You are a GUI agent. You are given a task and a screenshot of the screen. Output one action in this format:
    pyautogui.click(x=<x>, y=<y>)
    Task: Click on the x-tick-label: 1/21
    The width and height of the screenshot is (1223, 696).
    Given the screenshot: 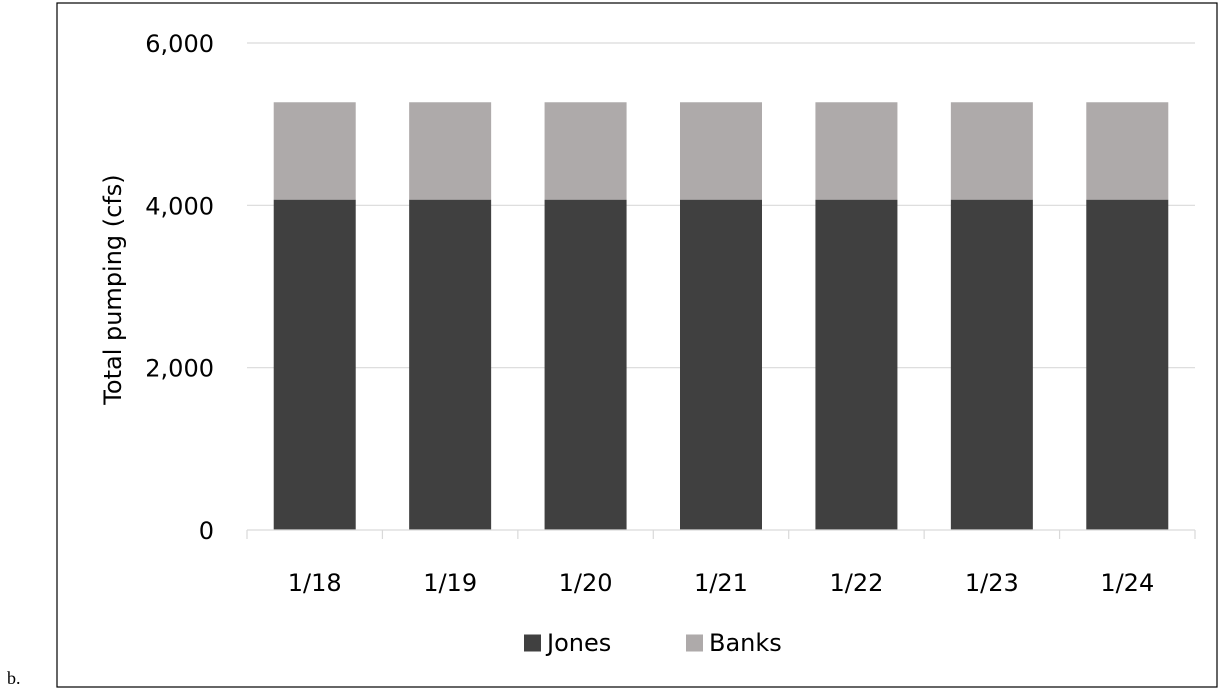 What is the action you would take?
    pyautogui.click(x=721, y=583)
    